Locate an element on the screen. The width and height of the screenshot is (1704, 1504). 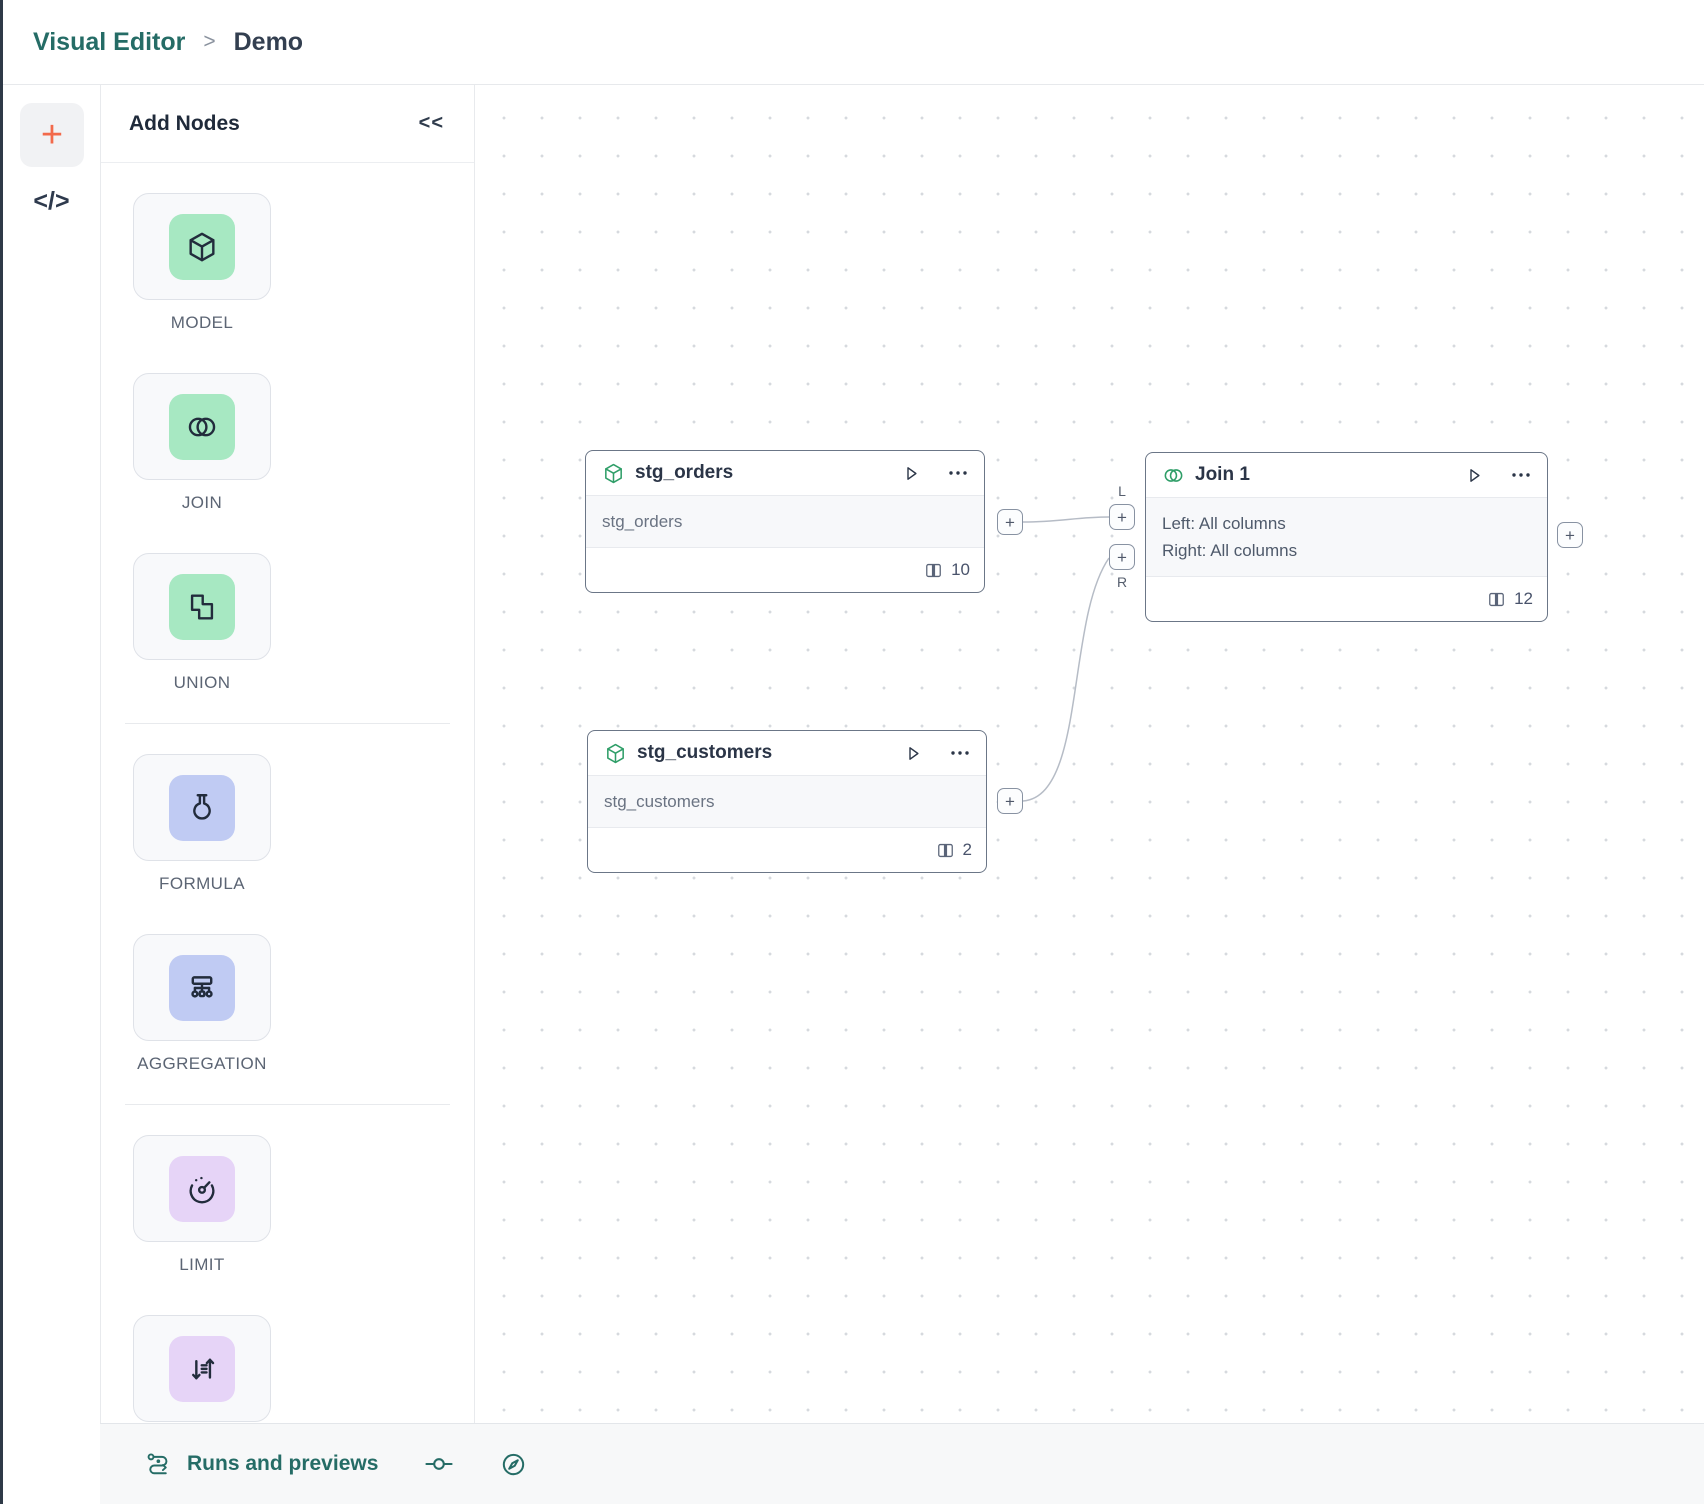
join-config: Left: All columns Right: All columns is located at coordinates (1346, 537).